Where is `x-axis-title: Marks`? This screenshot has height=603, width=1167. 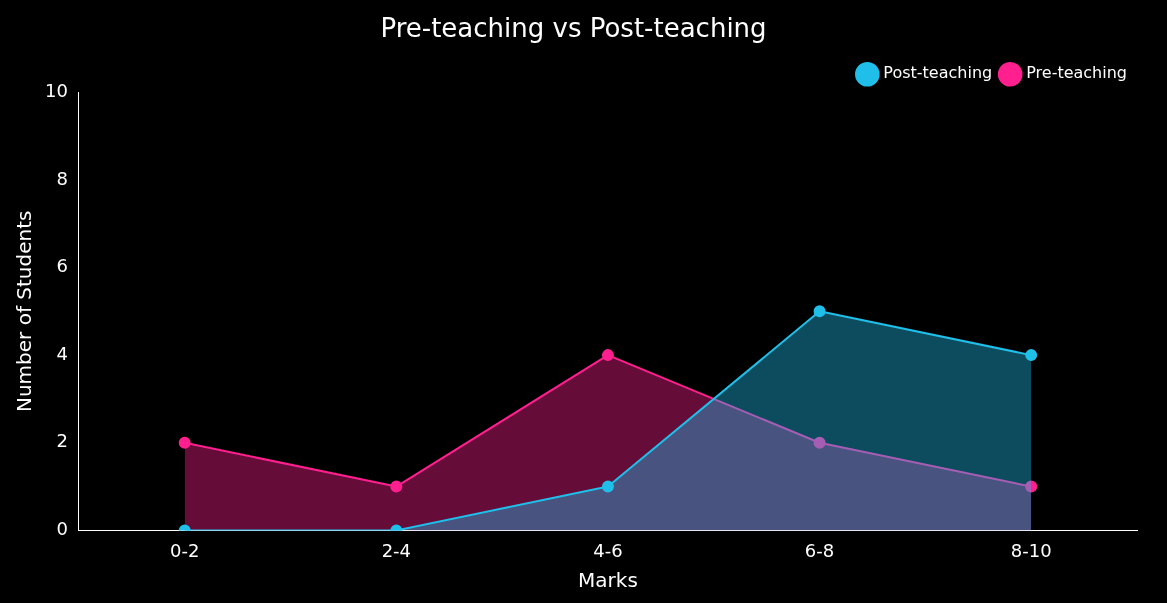 x-axis-title: Marks is located at coordinates (608, 580).